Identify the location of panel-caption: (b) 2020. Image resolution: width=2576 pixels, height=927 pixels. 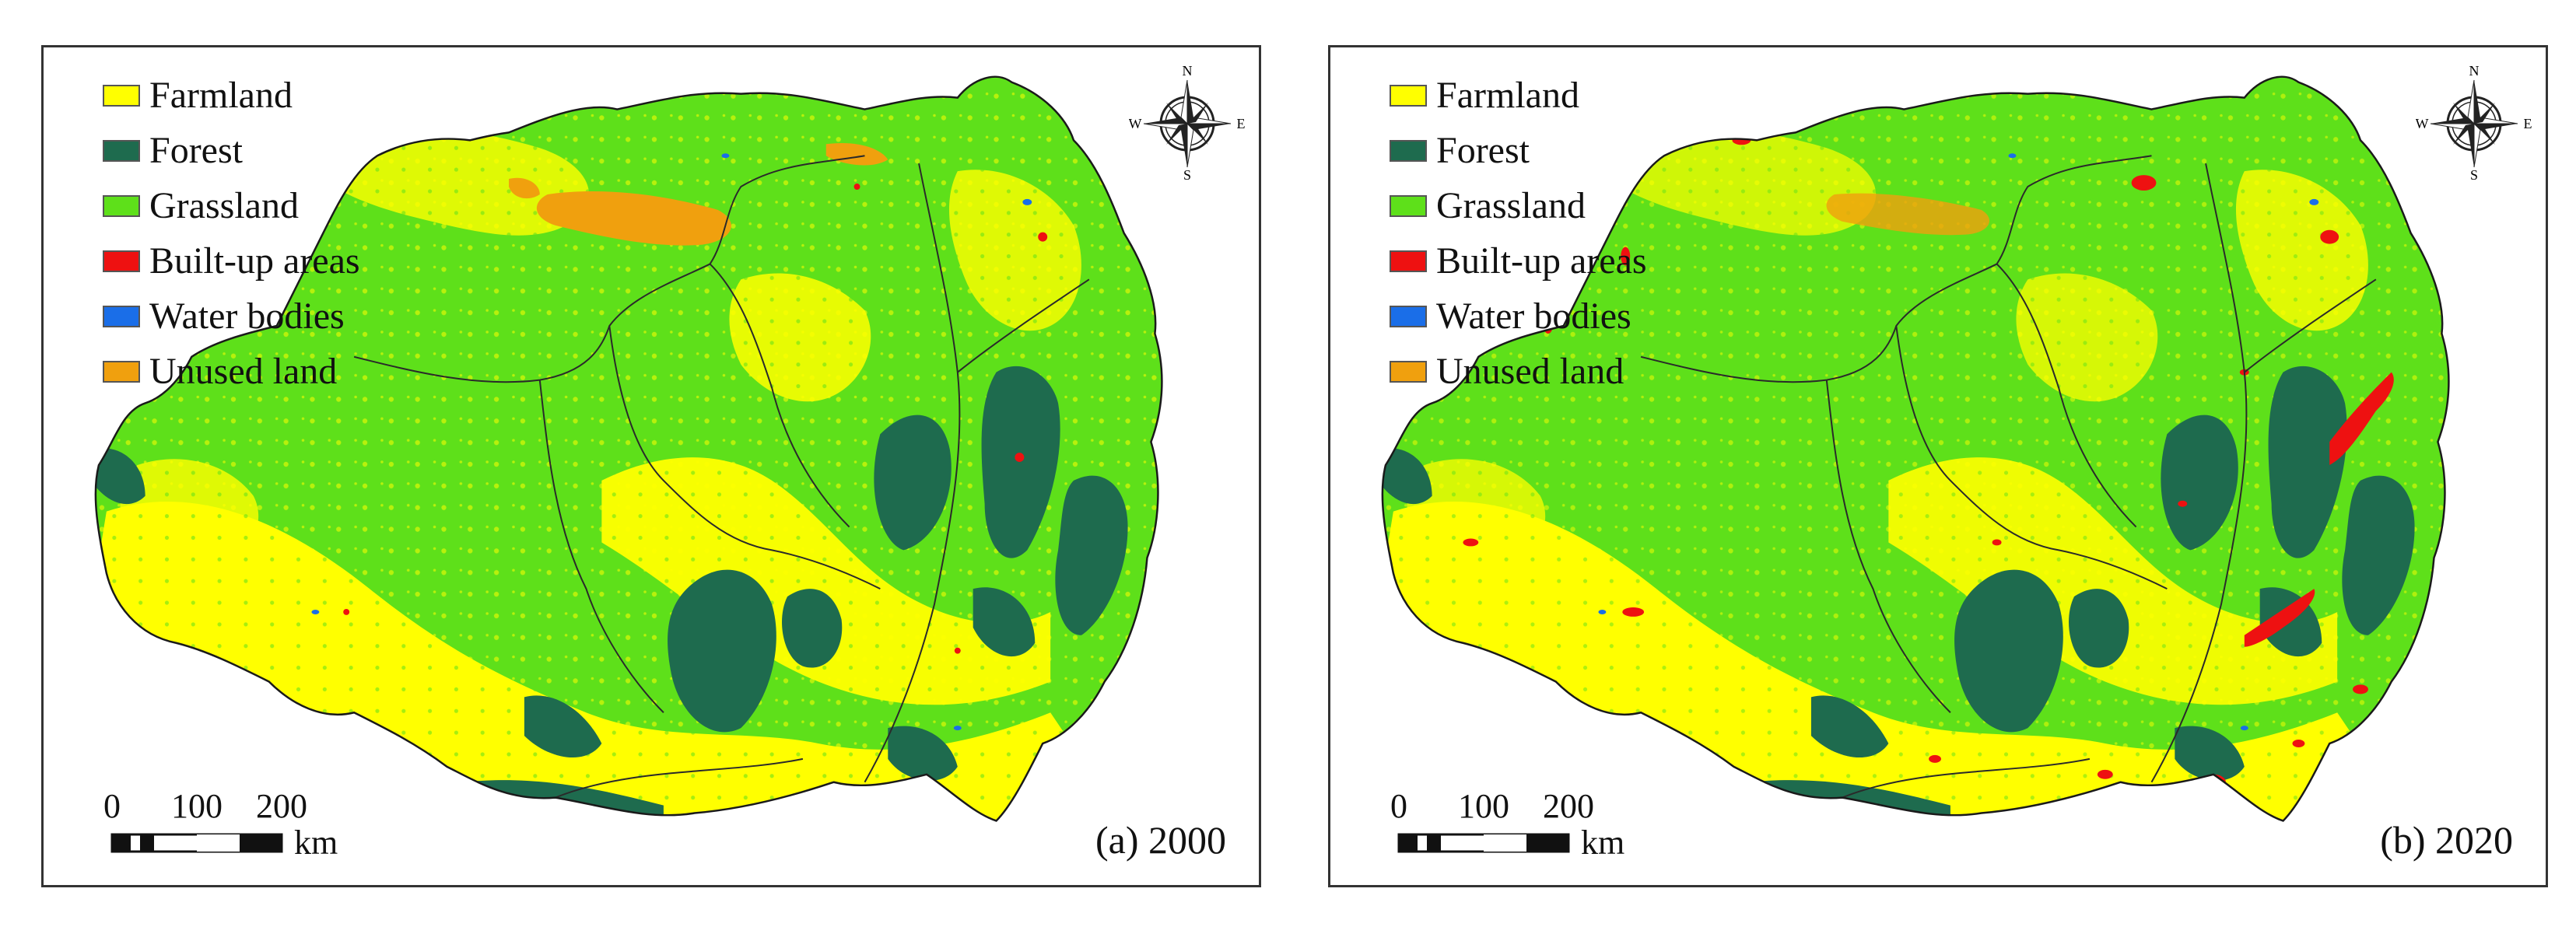
(2446, 840).